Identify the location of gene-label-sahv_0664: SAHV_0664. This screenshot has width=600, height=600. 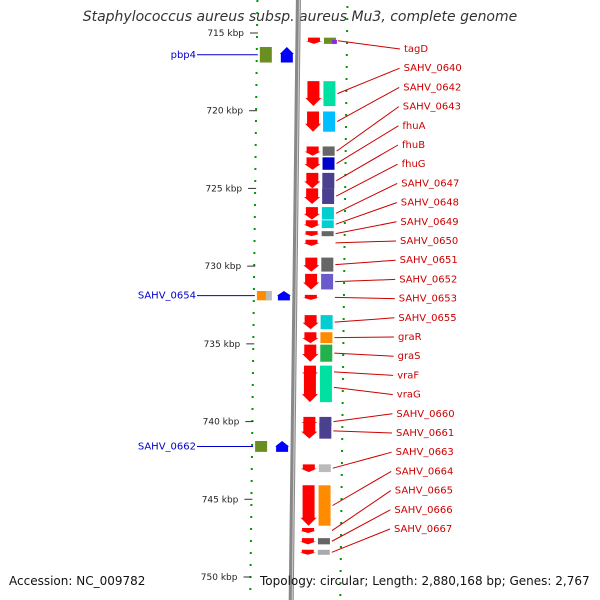
(424, 471).